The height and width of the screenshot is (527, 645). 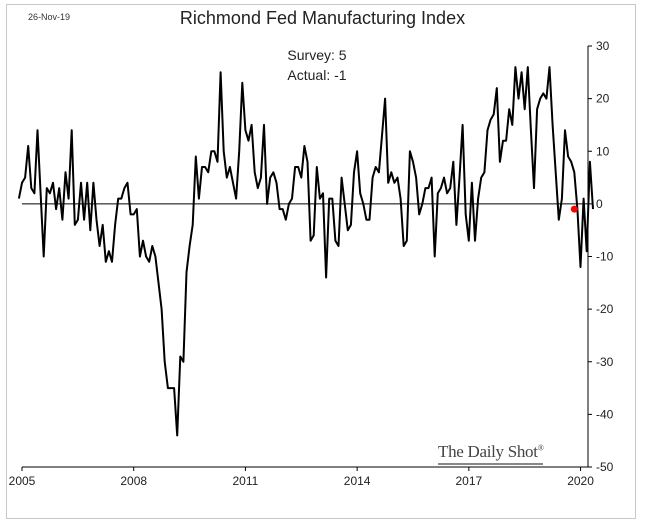 What do you see at coordinates (603, 46) in the screenshot?
I see `y-tick-label: 30` at bounding box center [603, 46].